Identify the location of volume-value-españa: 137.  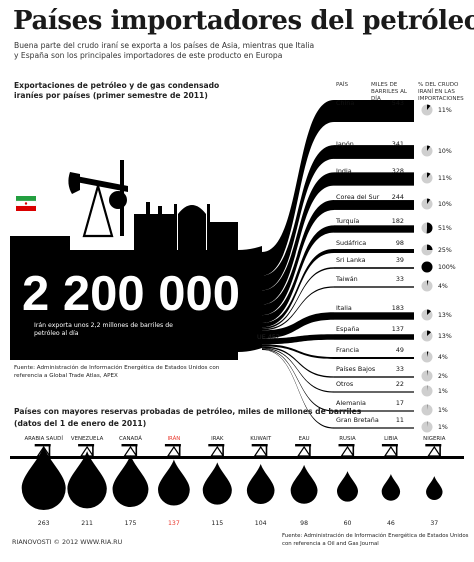
(398, 329).